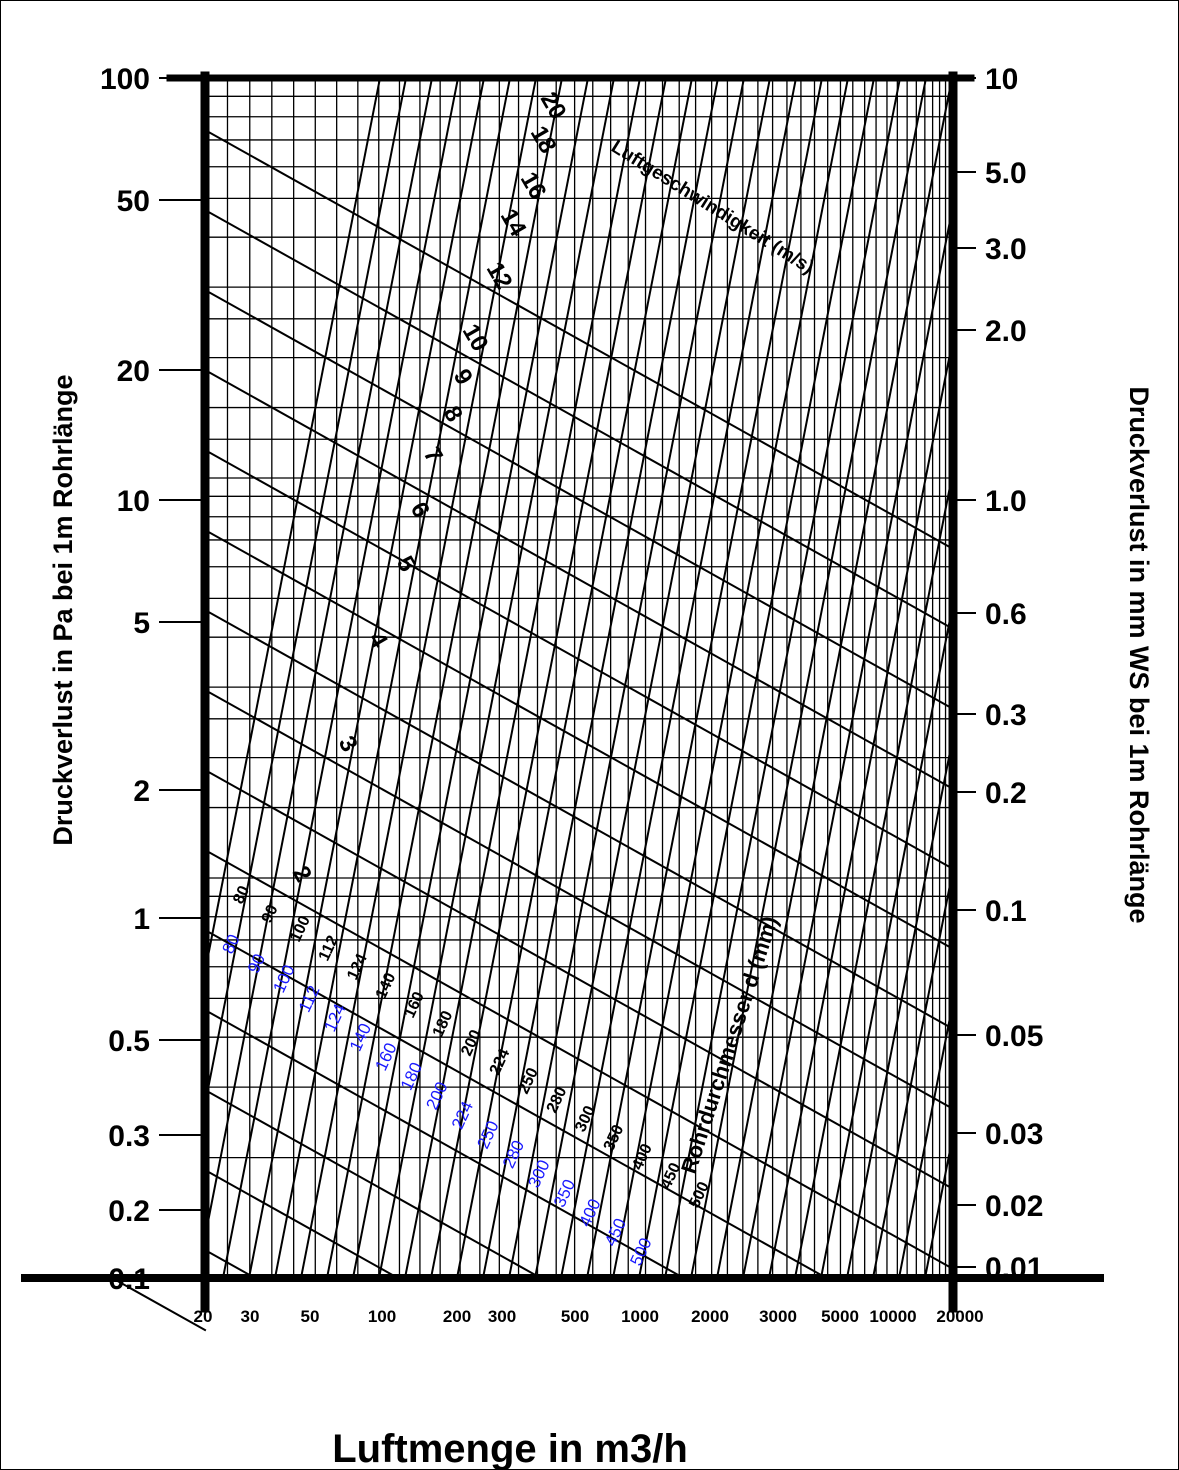 Image resolution: width=1179 pixels, height=1470 pixels. What do you see at coordinates (125, 79) in the screenshot?
I see `y-tick-label-left: 100` at bounding box center [125, 79].